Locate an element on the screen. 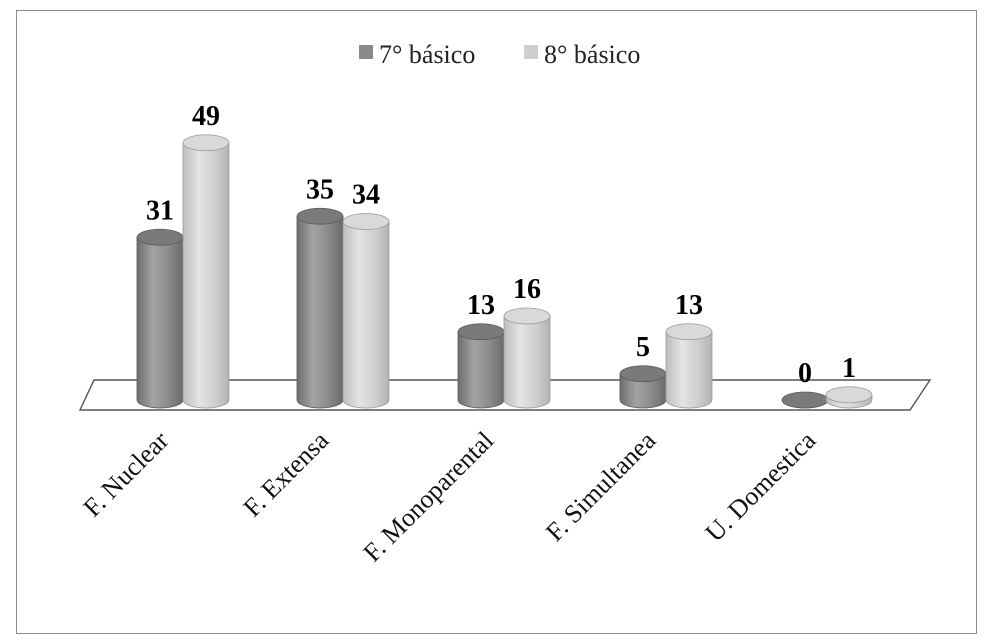 This screenshot has width=992, height=640. data-label-f-monoparental-s1: 16 is located at coordinates (527, 289).